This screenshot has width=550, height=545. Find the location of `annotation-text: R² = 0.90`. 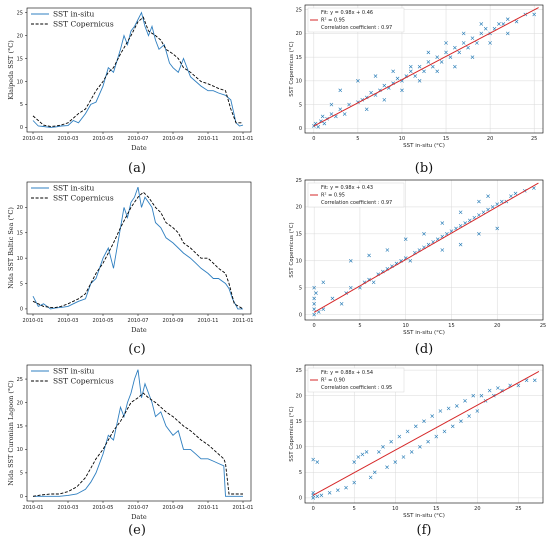

annotation-text: R² = 0.90 is located at coordinates (333, 381).